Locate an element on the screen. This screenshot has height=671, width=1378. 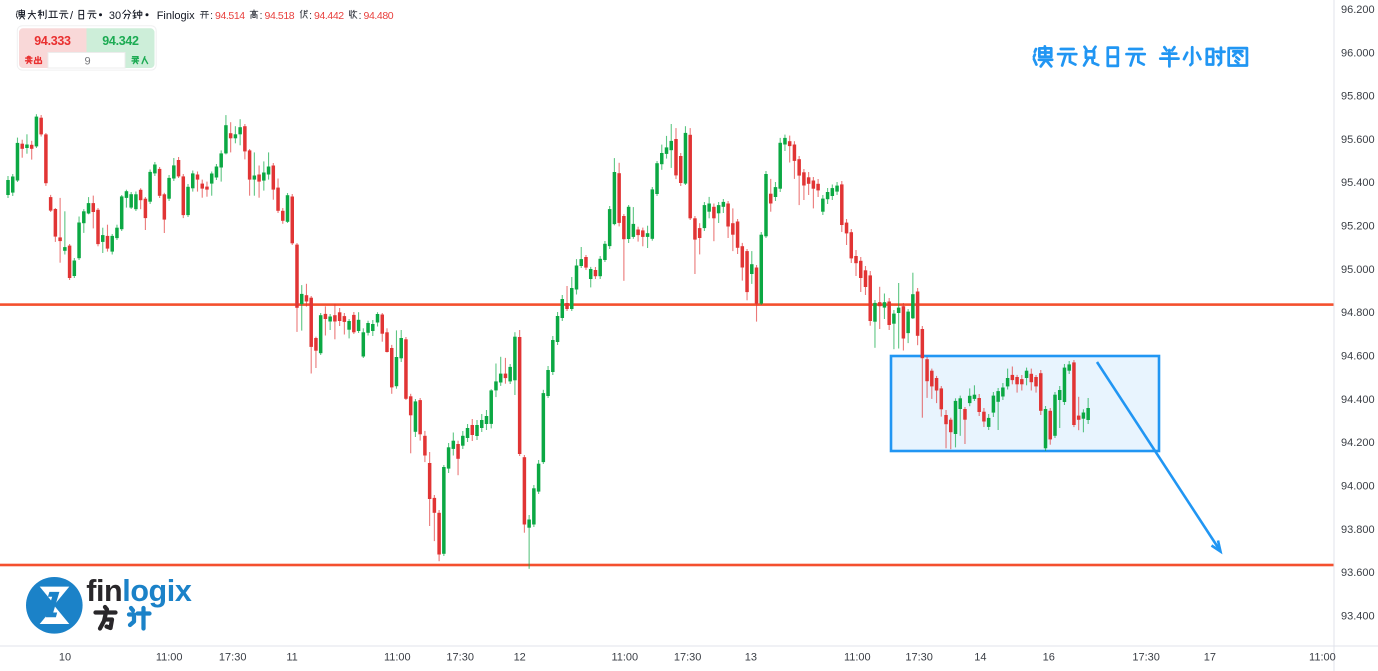
svg-text: 94.200 is located at coordinates (1358, 443).